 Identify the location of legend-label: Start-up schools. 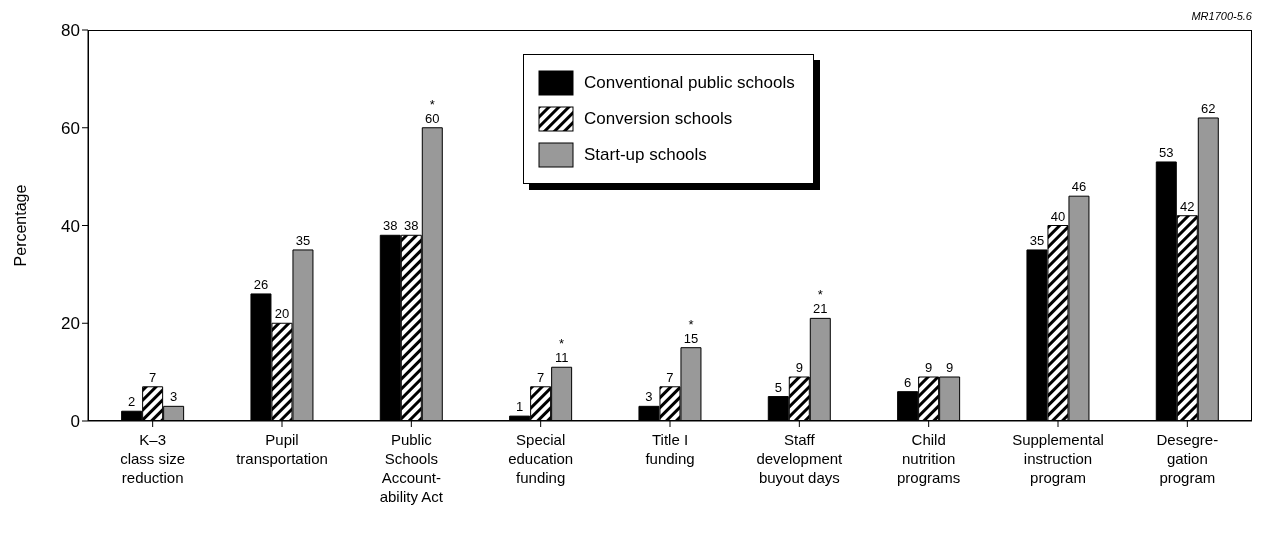
(645, 155).